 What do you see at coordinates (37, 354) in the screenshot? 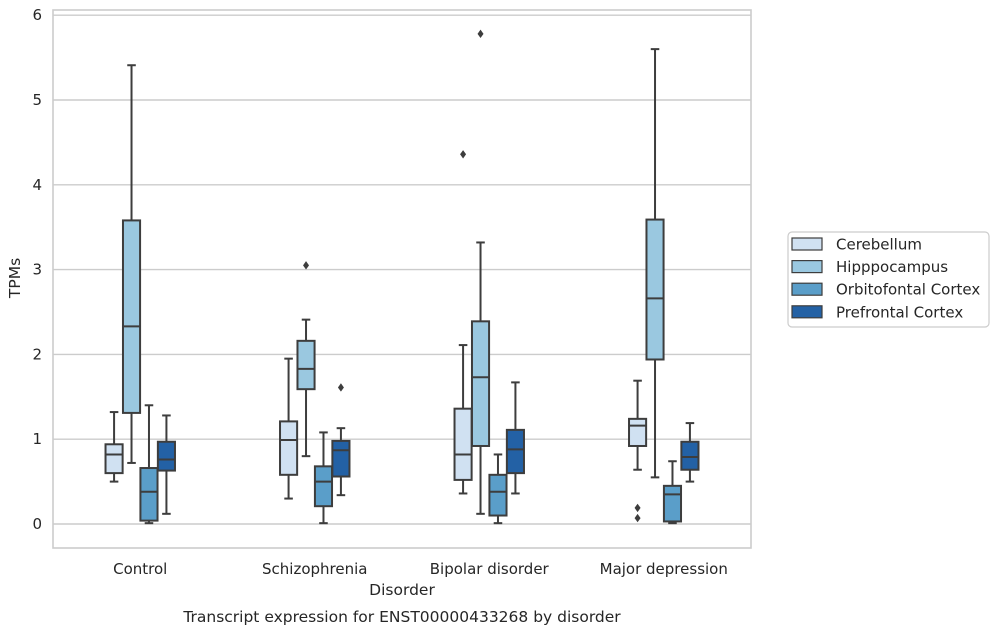
I see `y-tick-label: 2` at bounding box center [37, 354].